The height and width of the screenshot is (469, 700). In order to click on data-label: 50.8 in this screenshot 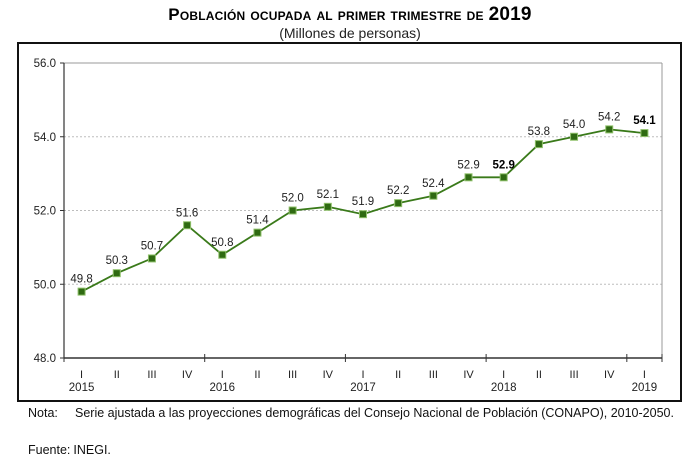, I will do `click(222, 243)`.